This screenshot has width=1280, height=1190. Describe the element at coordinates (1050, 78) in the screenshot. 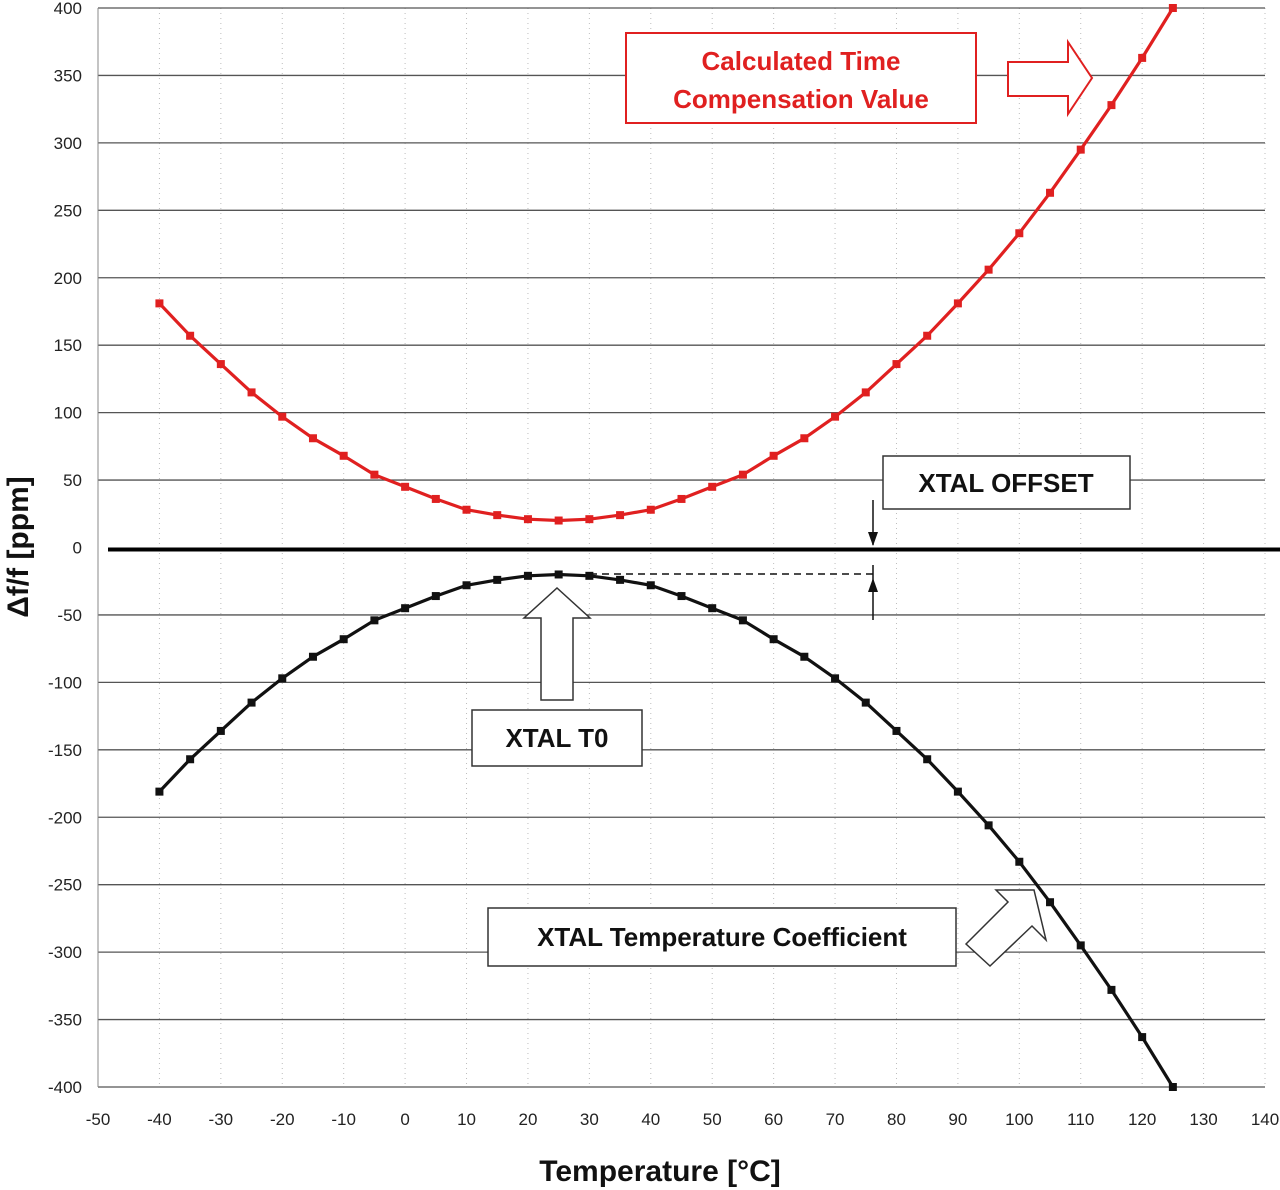

I see `calc-arrow-icon` at that location.